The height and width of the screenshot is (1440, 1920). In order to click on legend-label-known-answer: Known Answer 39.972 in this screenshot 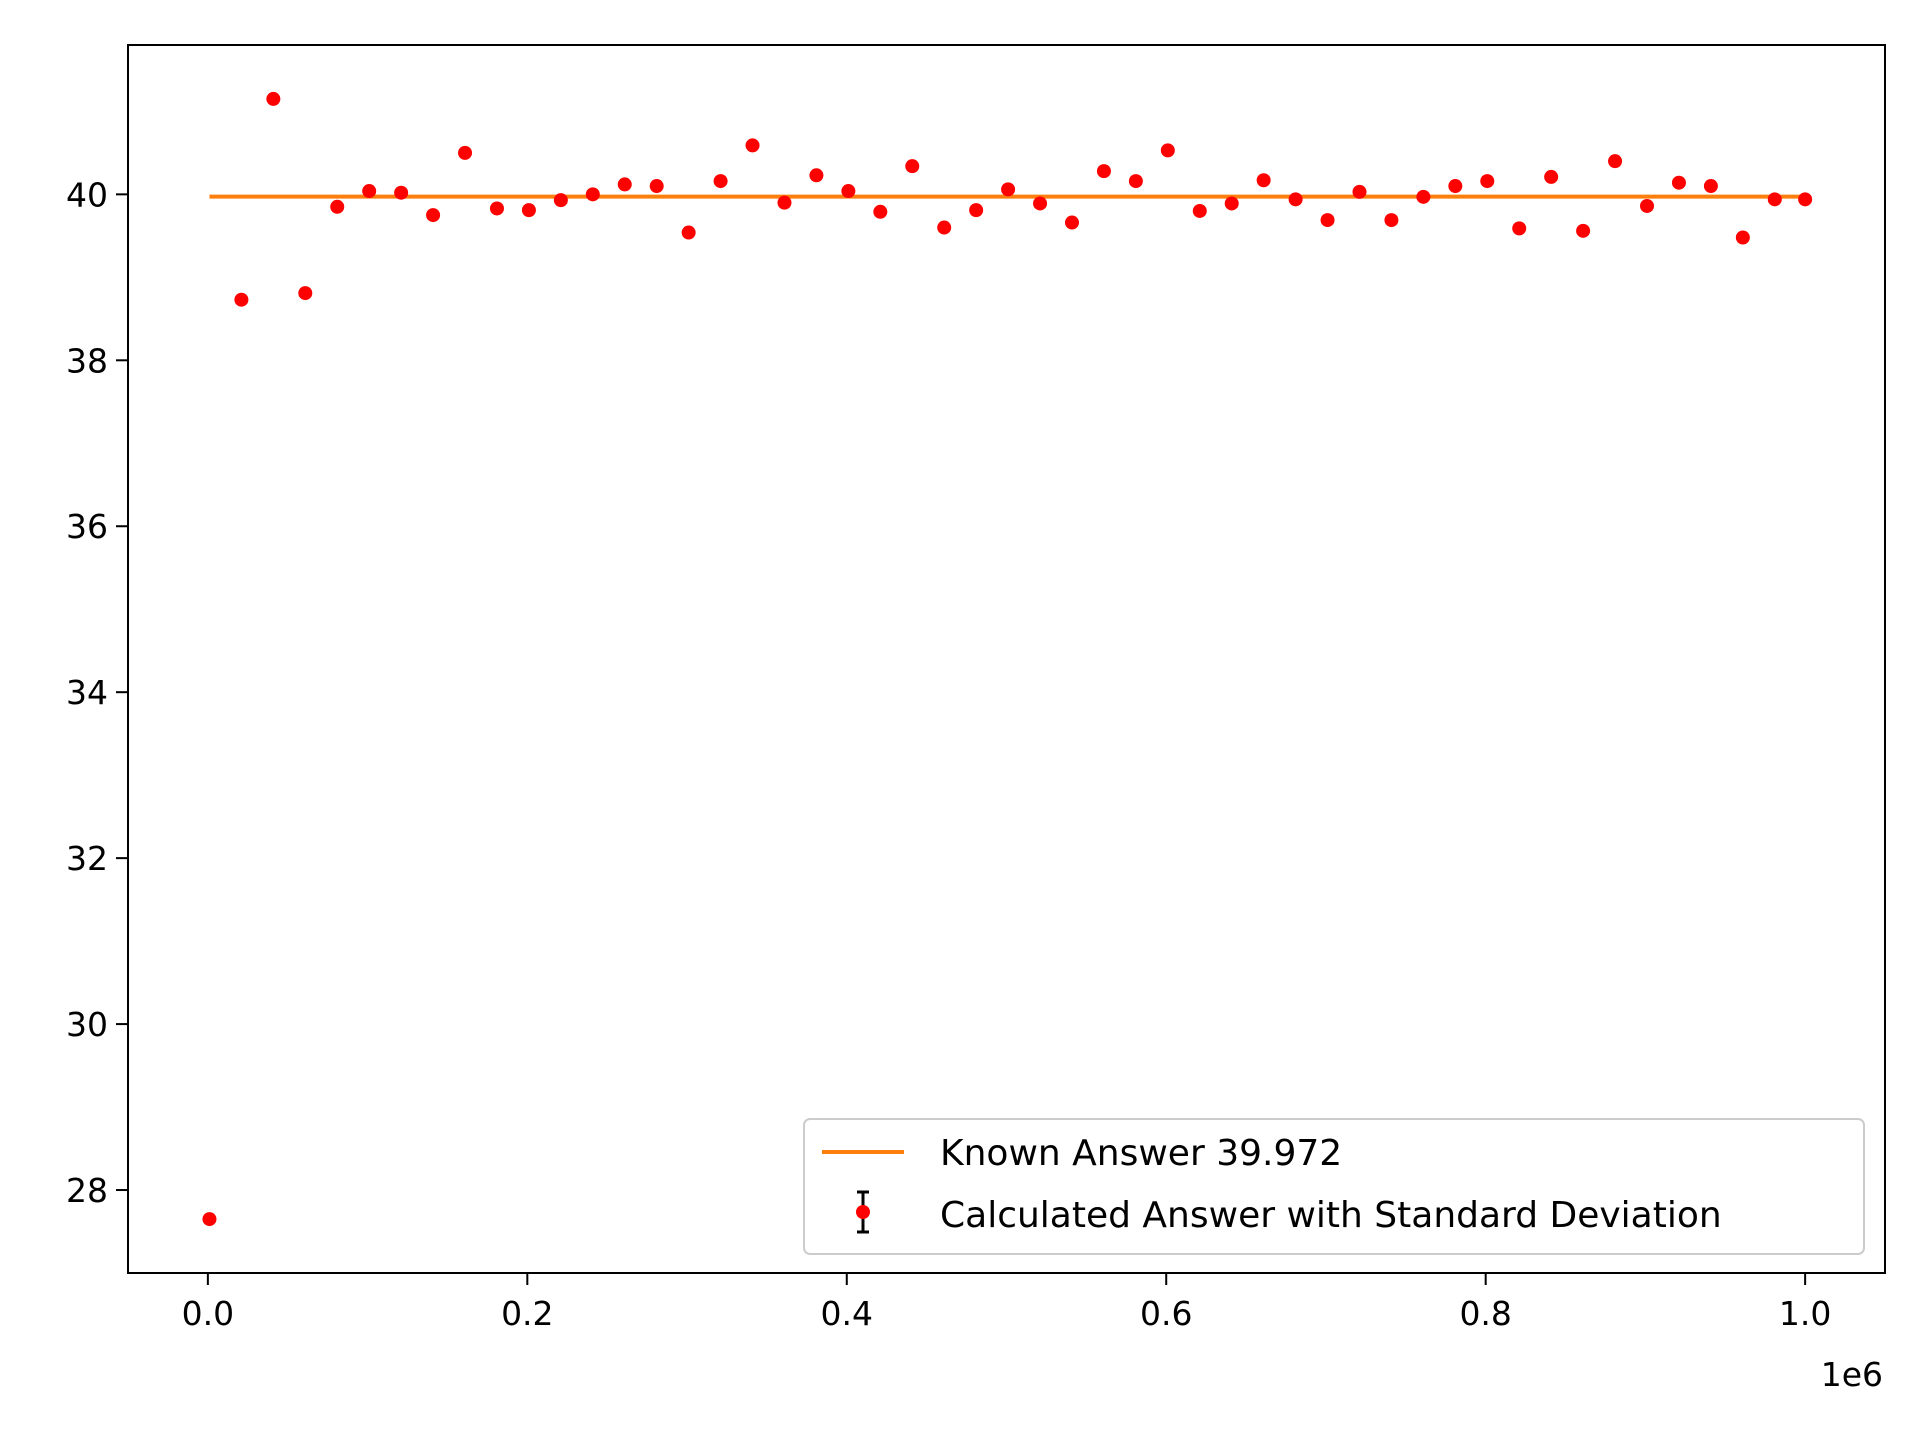, I will do `click(1141, 1153)`.